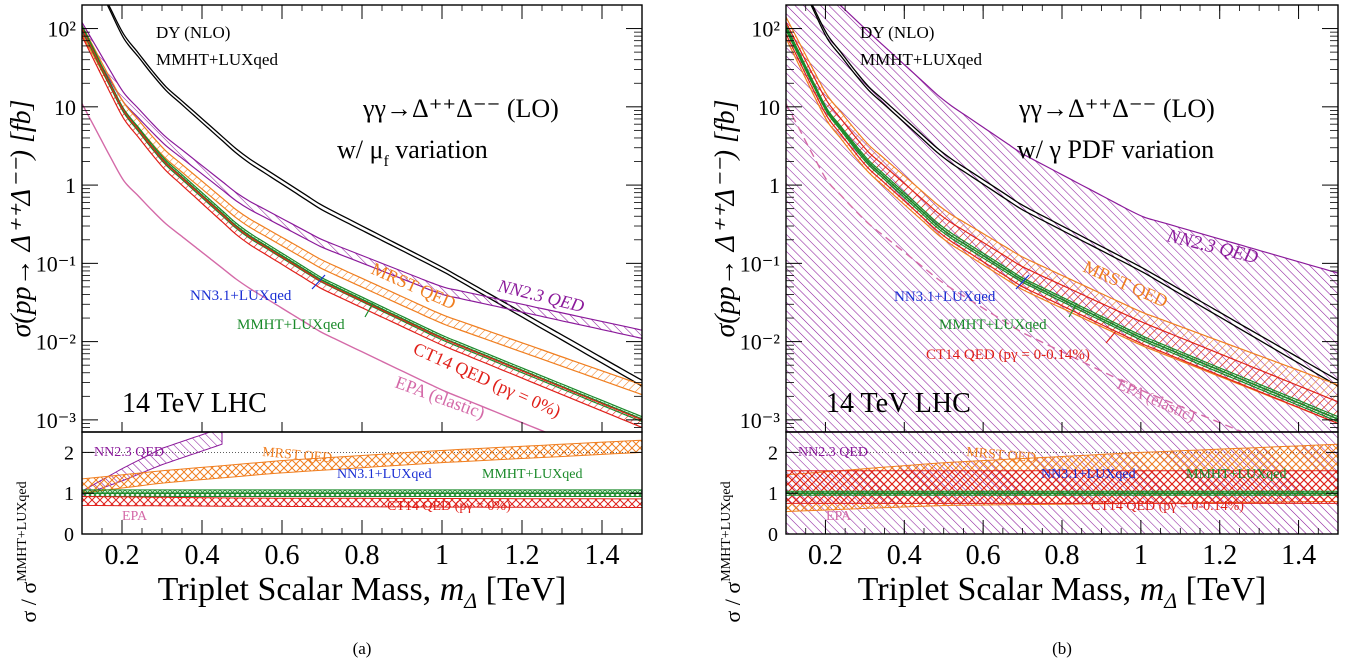 This screenshot has width=1362, height=669. I want to click on title-line2: w/ γ PDF variation, so click(1115, 149).